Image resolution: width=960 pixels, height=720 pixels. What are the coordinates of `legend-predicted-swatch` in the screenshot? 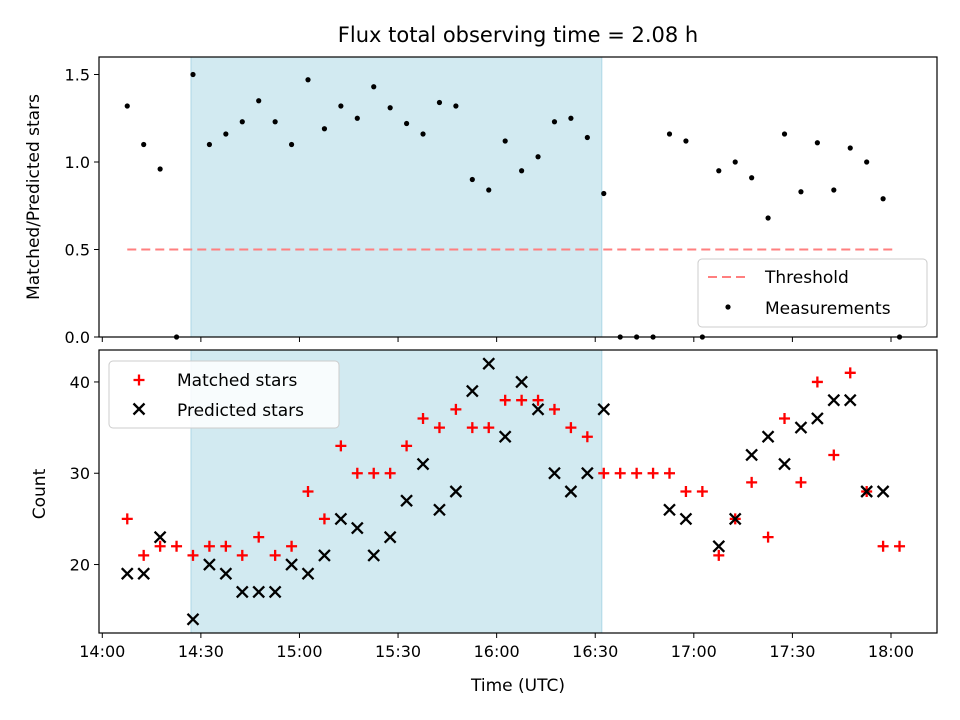 It's located at (139, 409).